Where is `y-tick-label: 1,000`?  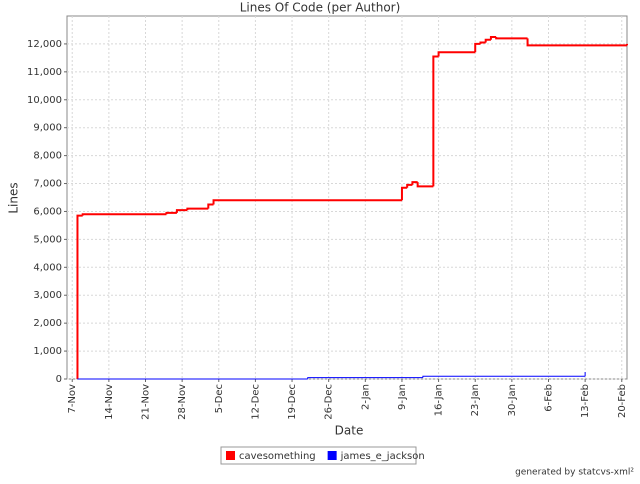 y-tick-label: 1,000 is located at coordinates (47, 351).